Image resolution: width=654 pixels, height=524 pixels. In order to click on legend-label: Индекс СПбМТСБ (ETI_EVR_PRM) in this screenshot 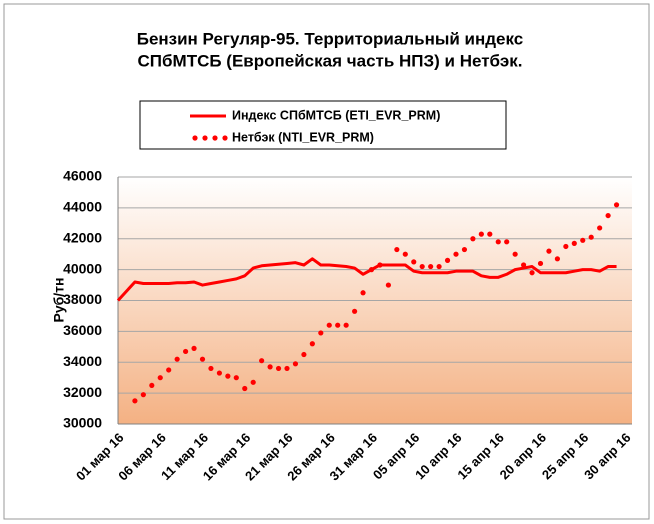, I will do `click(336, 115)`.